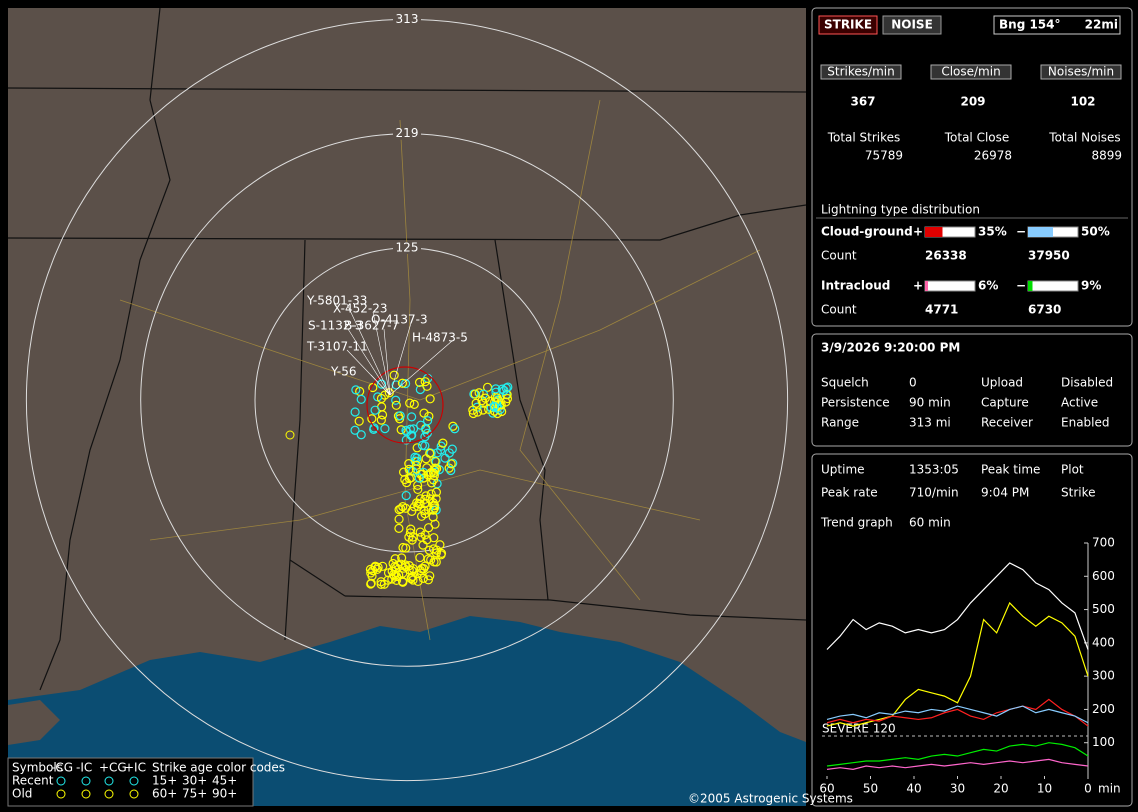 The image size is (1138, 812). I want to click on legend-column: -CG, so click(62, 768).